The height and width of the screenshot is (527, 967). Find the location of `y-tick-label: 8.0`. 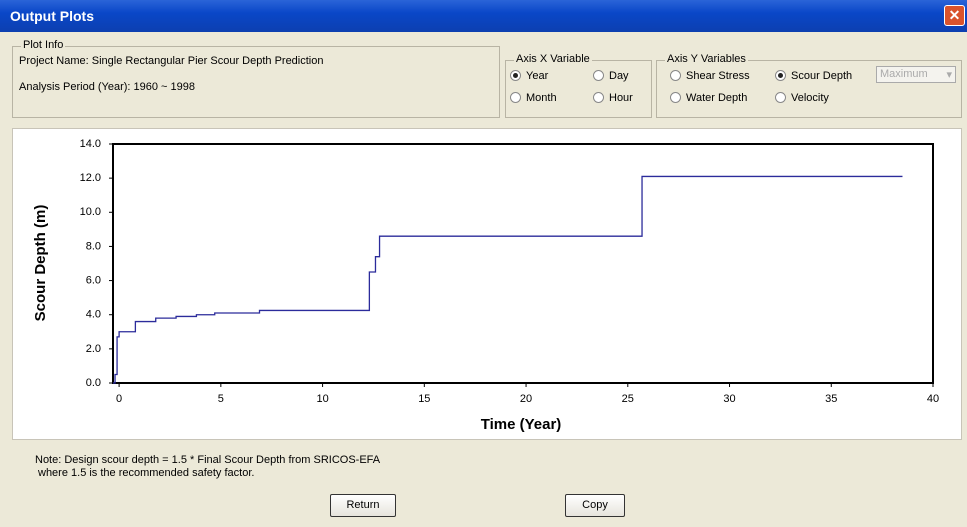

y-tick-label: 8.0 is located at coordinates (93, 246).